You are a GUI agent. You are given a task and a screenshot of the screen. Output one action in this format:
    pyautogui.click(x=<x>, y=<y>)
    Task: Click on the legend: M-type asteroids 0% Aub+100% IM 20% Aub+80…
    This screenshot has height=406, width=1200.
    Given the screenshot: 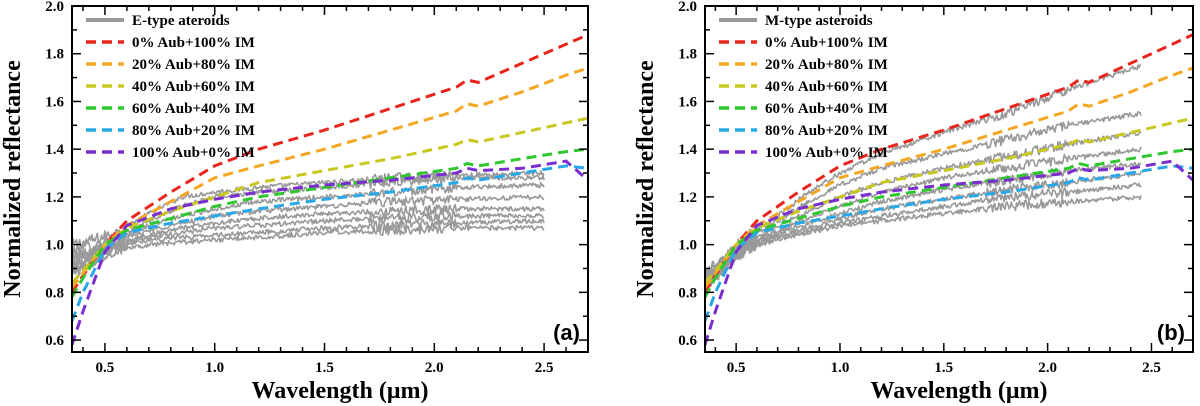 What is the action you would take?
    pyautogui.click(x=803, y=87)
    